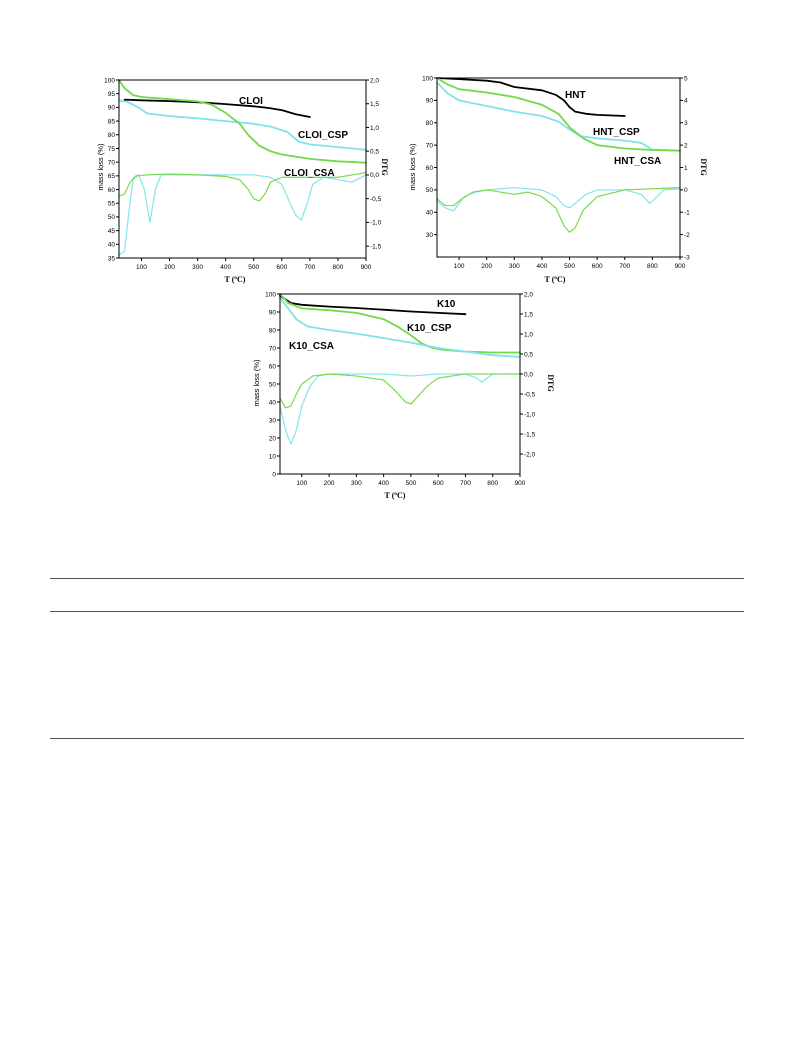 The image size is (793, 1057). Describe the element at coordinates (686, 78) in the screenshot. I see `y2-tick-label: 5` at that location.